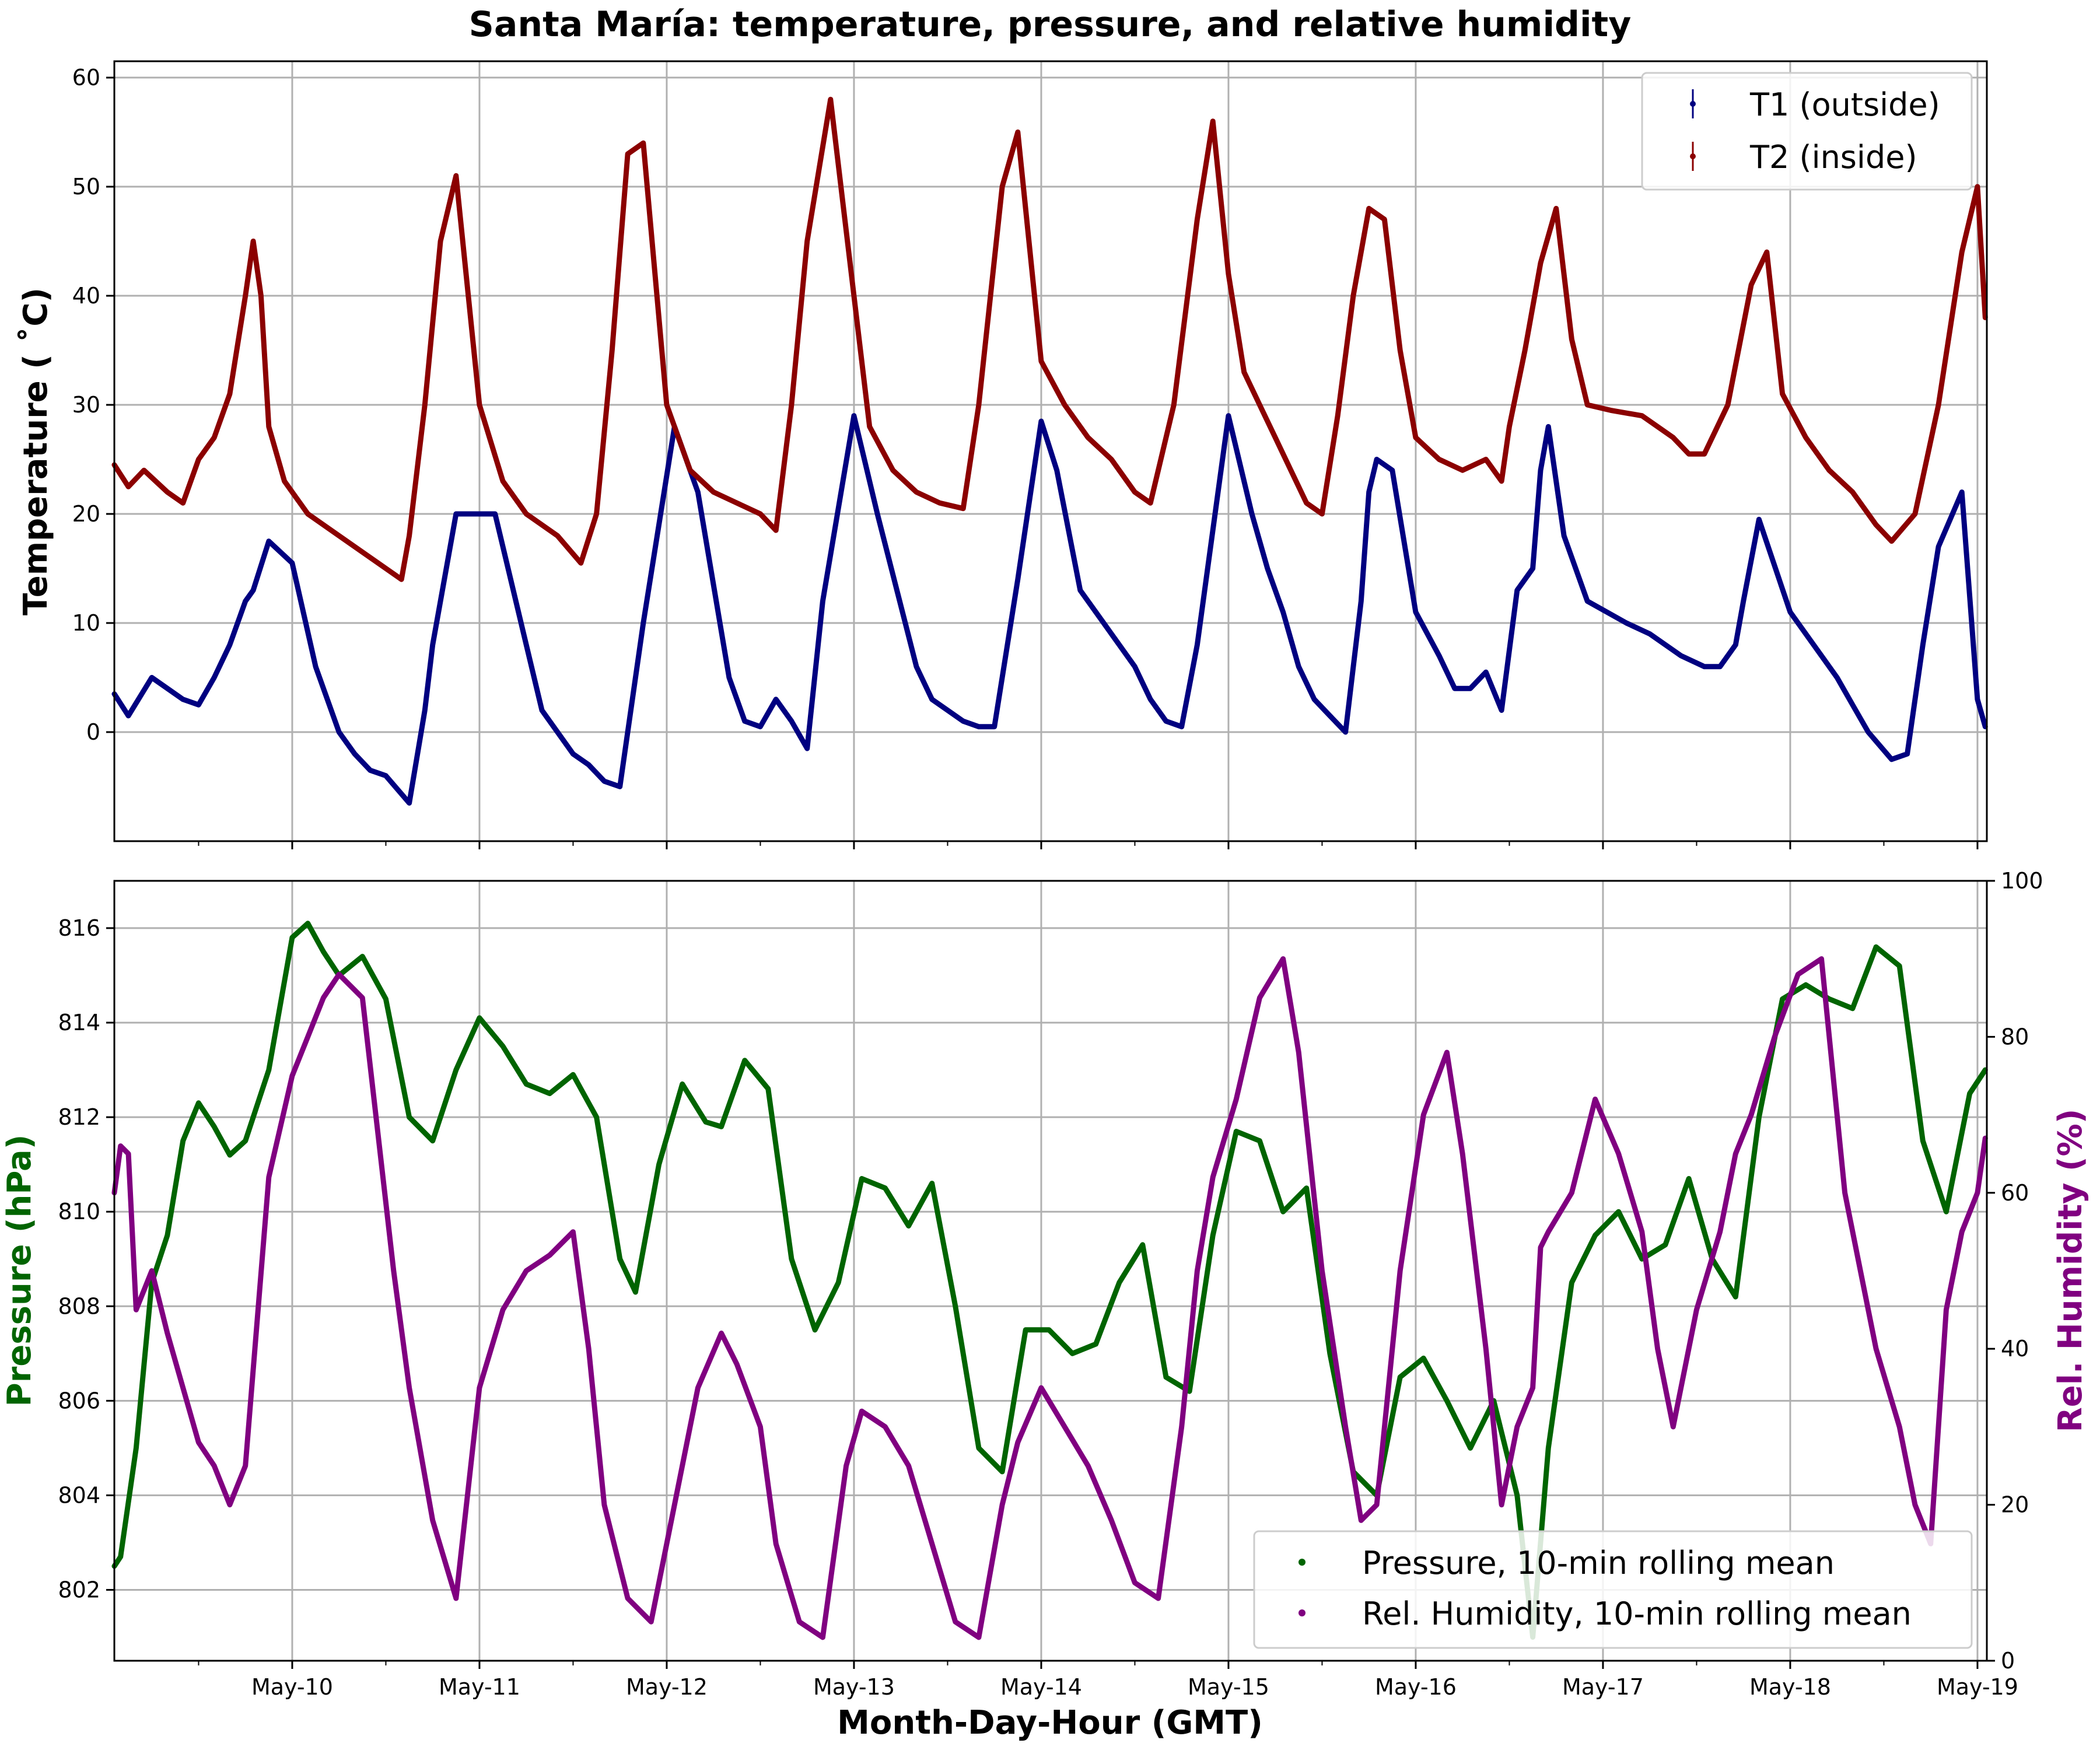 The width and height of the screenshot is (2100, 1750). What do you see at coordinates (79, 1495) in the screenshot?
I see `y-tick-label: 804` at bounding box center [79, 1495].